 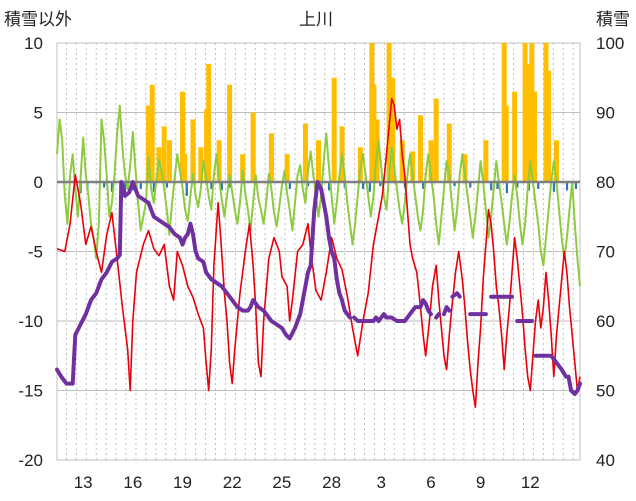 What do you see at coordinates (316, 19) in the screenshot?
I see `chart-title: 上川` at bounding box center [316, 19].